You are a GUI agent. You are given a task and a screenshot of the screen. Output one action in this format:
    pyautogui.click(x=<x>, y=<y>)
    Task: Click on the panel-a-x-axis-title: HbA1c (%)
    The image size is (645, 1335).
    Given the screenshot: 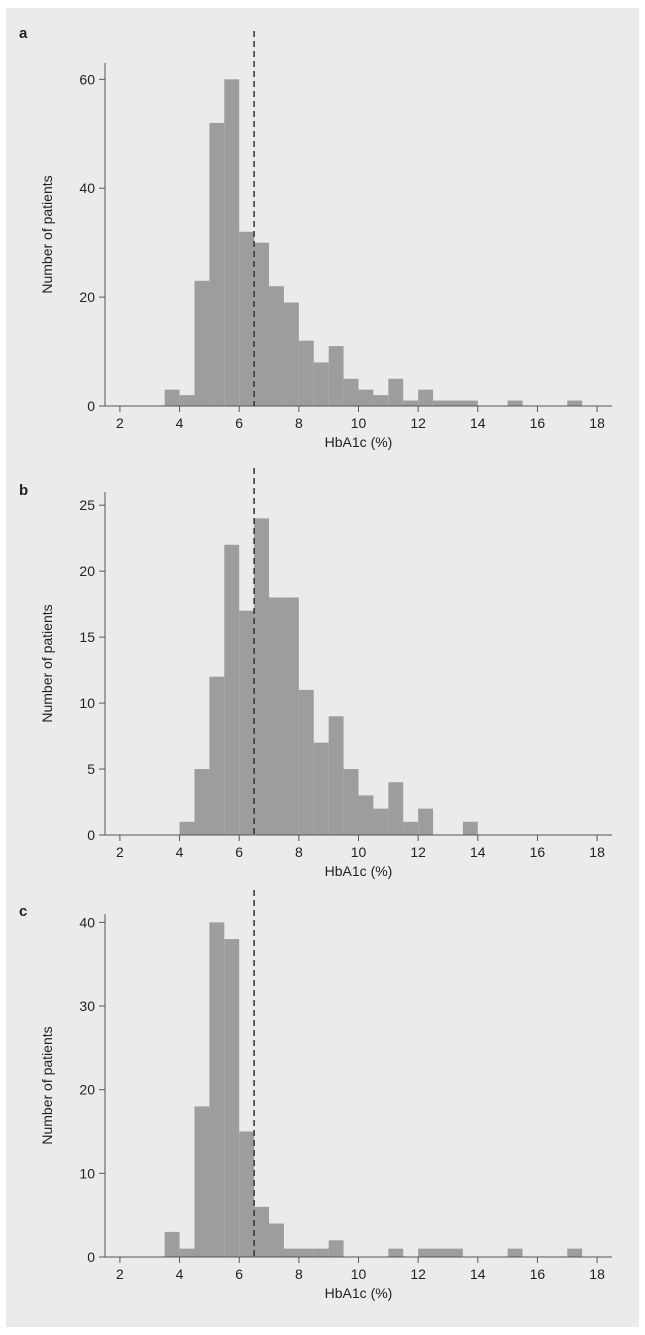 What is the action you would take?
    pyautogui.click(x=359, y=442)
    